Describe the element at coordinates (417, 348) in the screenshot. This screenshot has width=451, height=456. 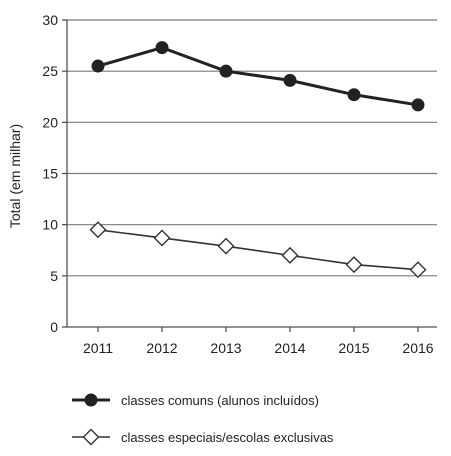
I see `x-tick-label: 2016` at that location.